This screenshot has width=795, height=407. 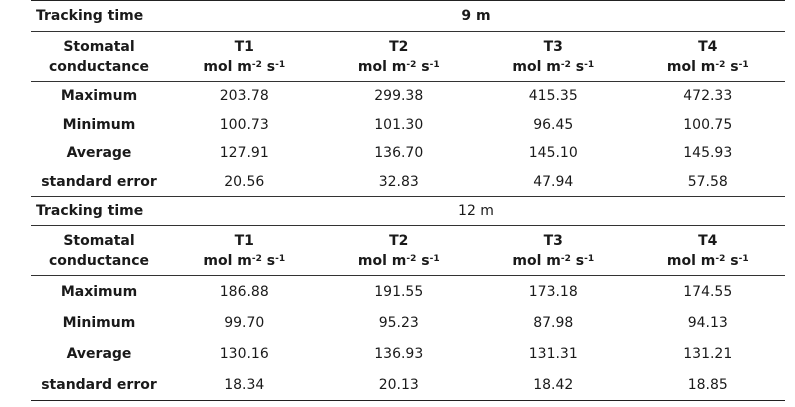 I want to click on table-row: standard error 20.56 32.83 47.94 57.58, so click(x=408, y=182).